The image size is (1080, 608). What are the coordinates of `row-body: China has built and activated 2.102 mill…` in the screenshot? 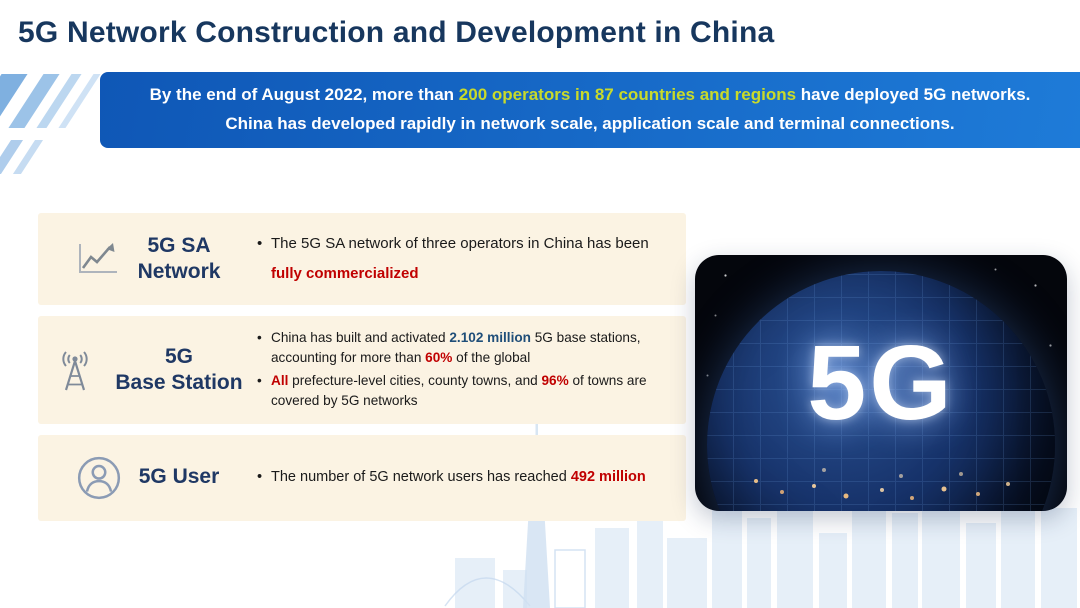 It's located at (469, 370).